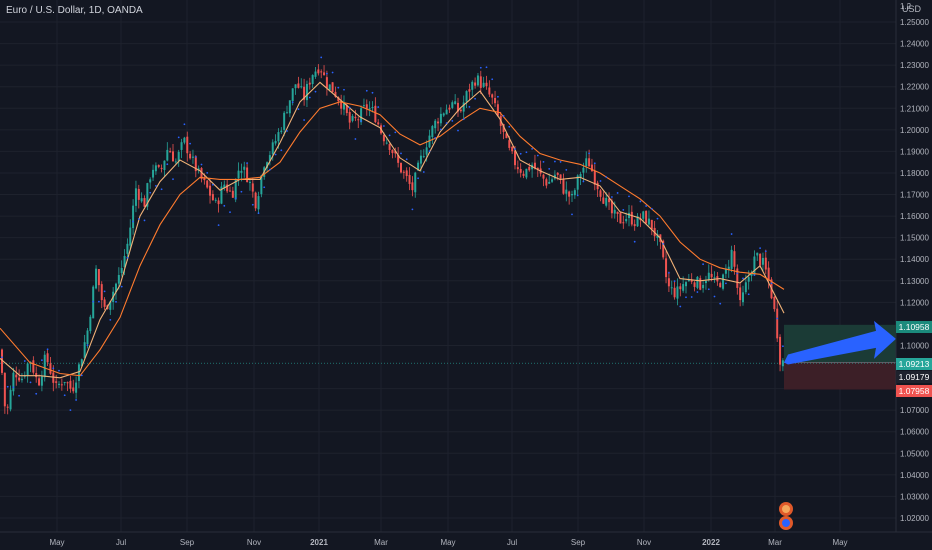  I want to click on x-tick-label: Sep, so click(187, 542).